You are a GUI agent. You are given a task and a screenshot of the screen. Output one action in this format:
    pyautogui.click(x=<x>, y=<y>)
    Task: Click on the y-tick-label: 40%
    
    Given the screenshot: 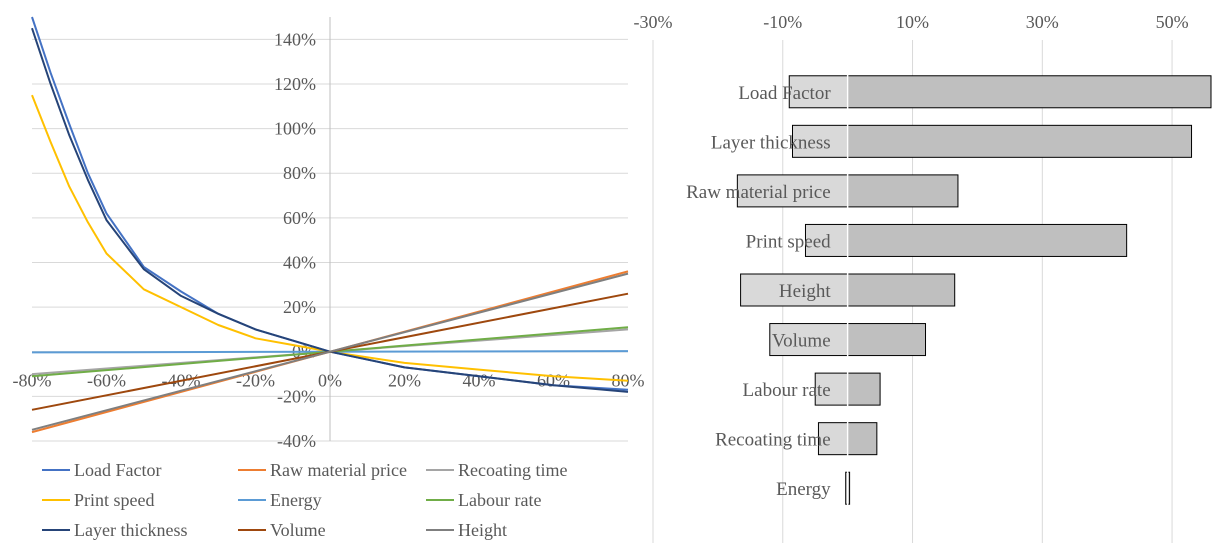 What is the action you would take?
    pyautogui.click(x=299, y=262)
    